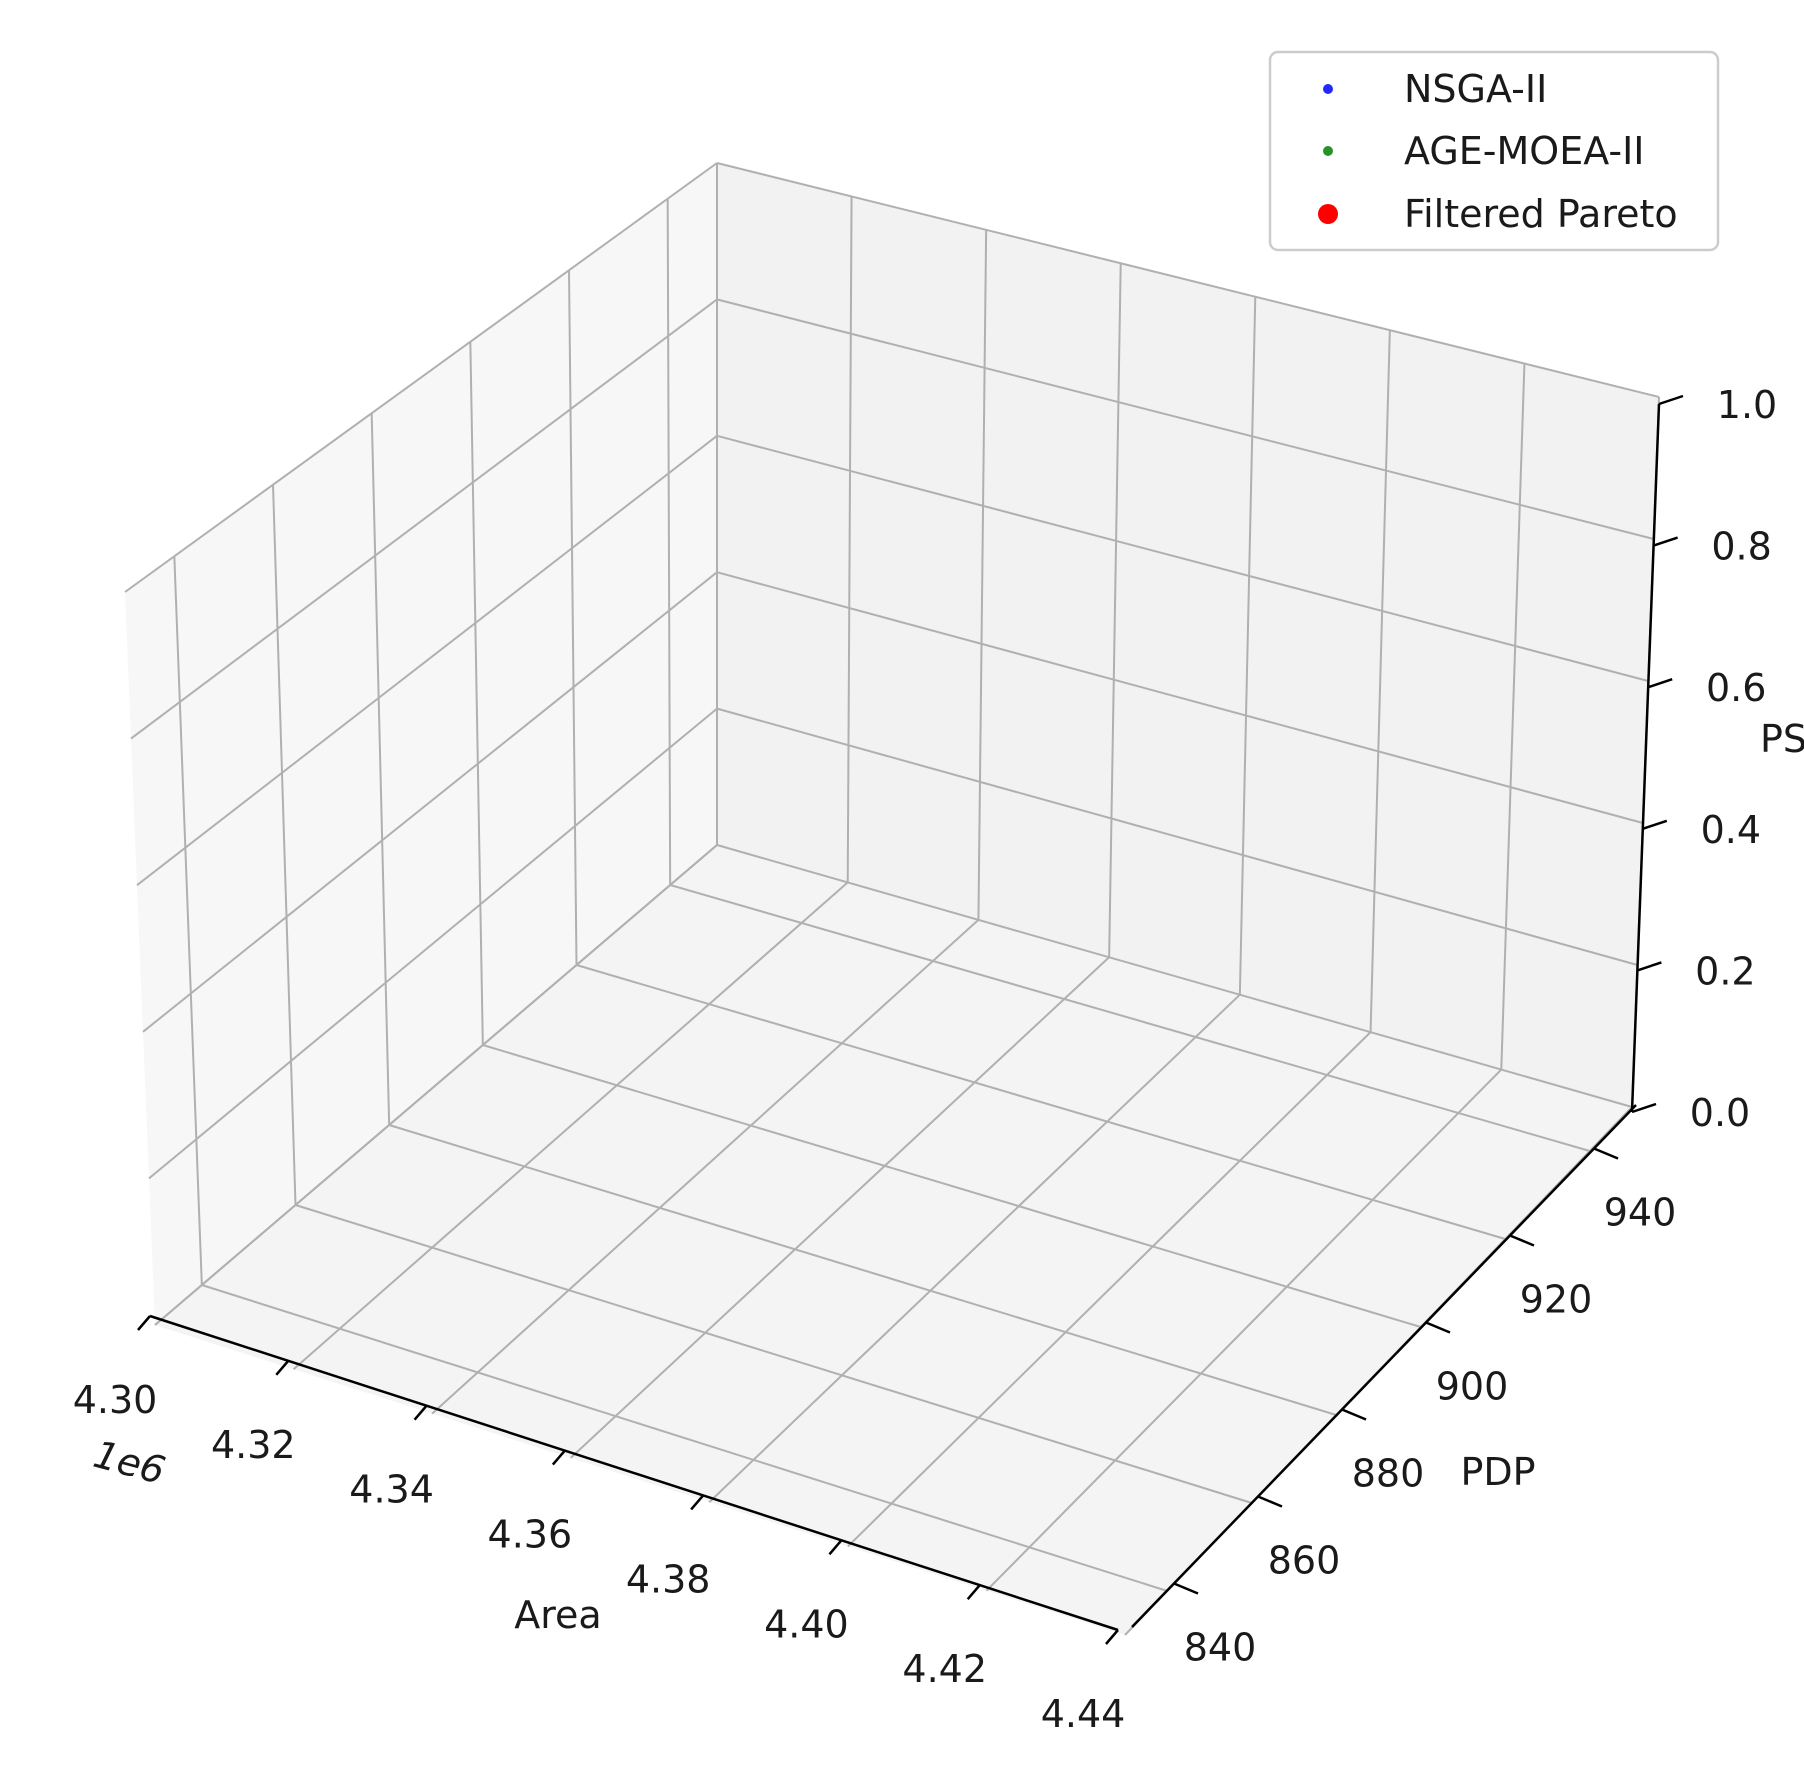  Describe the element at coordinates (1725, 971) in the screenshot. I see `z-tick-label: 0.2` at that location.